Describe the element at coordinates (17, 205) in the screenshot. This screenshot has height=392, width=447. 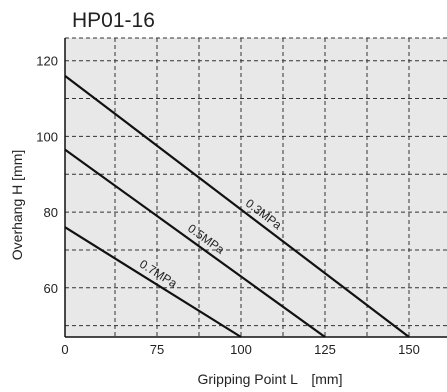
I see `y-axis-label: Overhang H [mm]` at that location.